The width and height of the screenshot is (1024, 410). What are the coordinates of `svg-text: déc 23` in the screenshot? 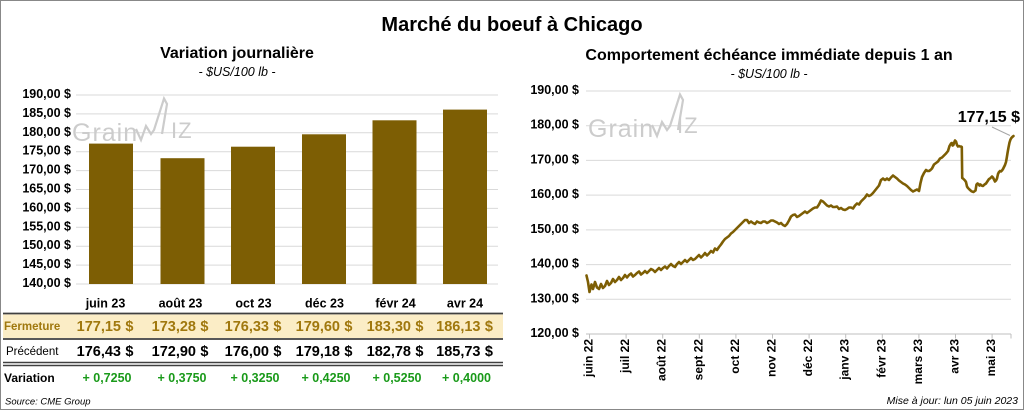 It's located at (324, 304).